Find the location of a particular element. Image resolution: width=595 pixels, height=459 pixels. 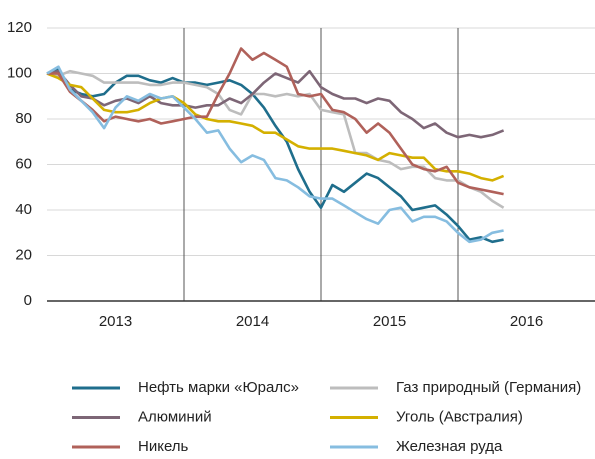

x-tick-label: 2013 is located at coordinates (115, 321).